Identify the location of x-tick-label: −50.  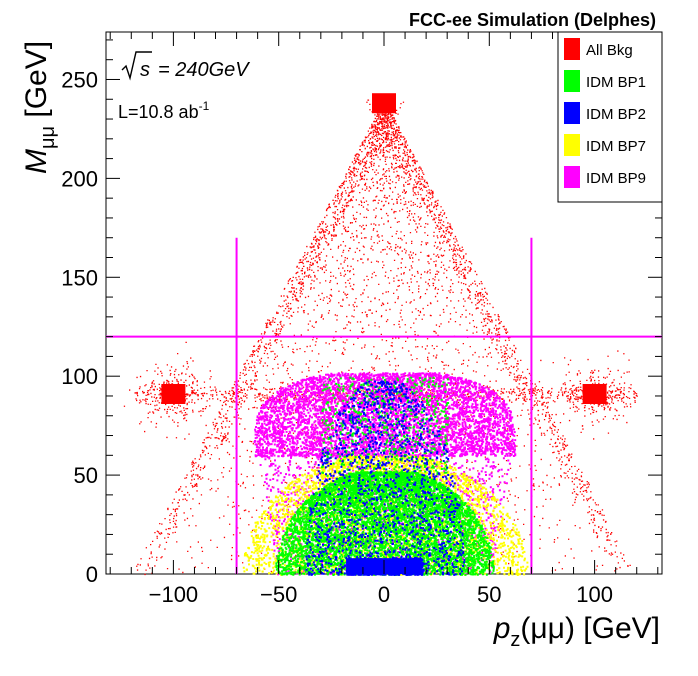
(278, 594).